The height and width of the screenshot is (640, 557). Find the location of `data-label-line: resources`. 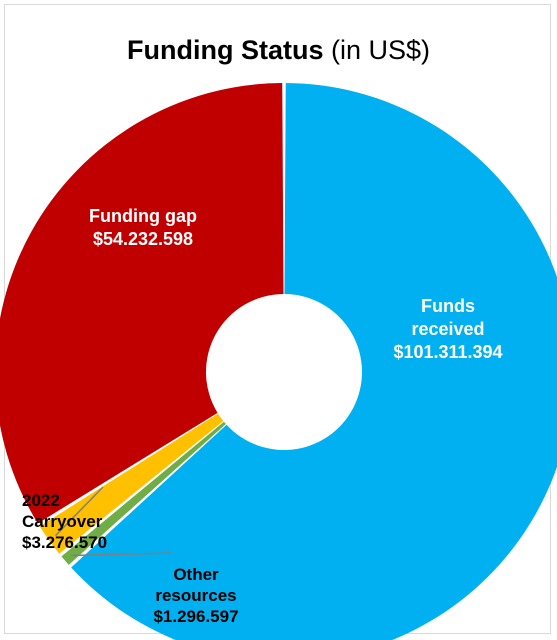

data-label-line: resources is located at coordinates (195, 595).